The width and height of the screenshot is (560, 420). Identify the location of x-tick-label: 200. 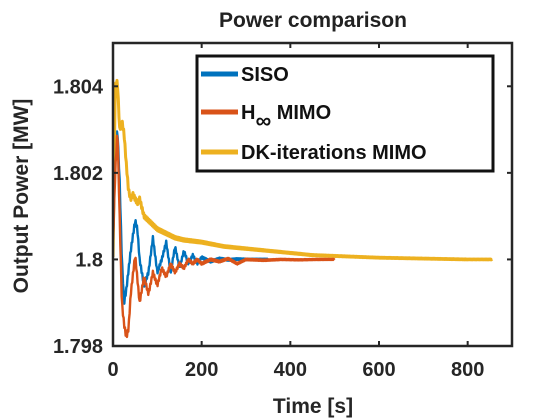
(201, 370).